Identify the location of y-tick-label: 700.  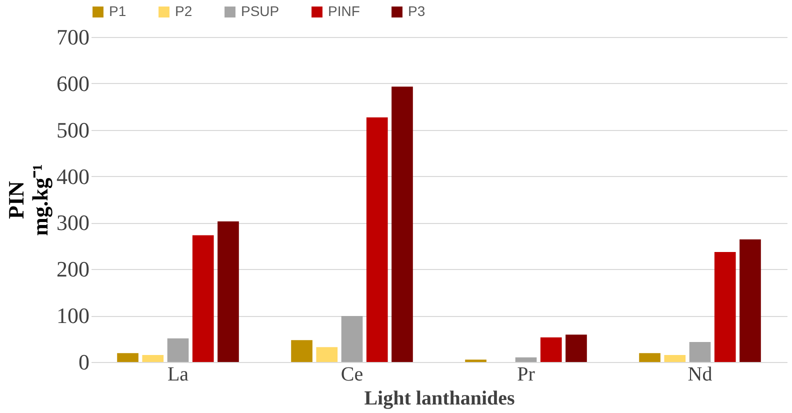
(73, 37).